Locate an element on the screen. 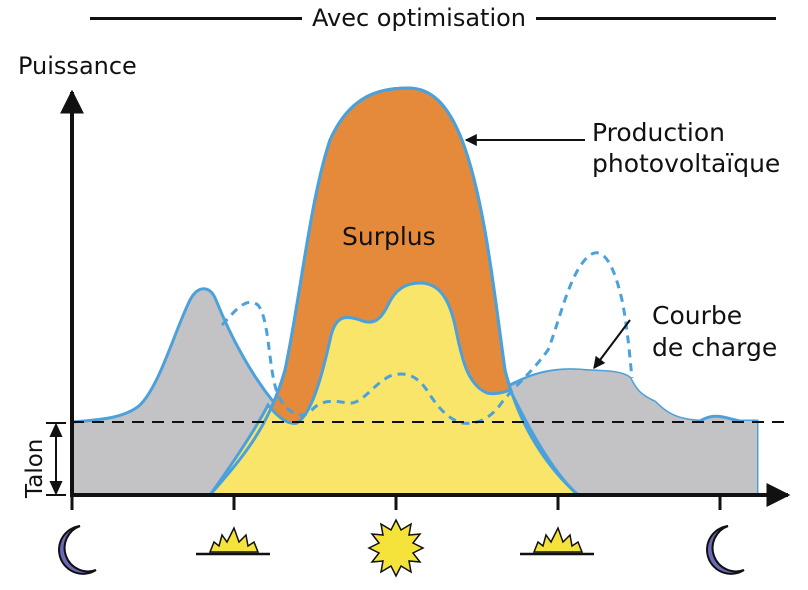 This screenshot has height=590, width=808. sunrise-icon is located at coordinates (233, 541).